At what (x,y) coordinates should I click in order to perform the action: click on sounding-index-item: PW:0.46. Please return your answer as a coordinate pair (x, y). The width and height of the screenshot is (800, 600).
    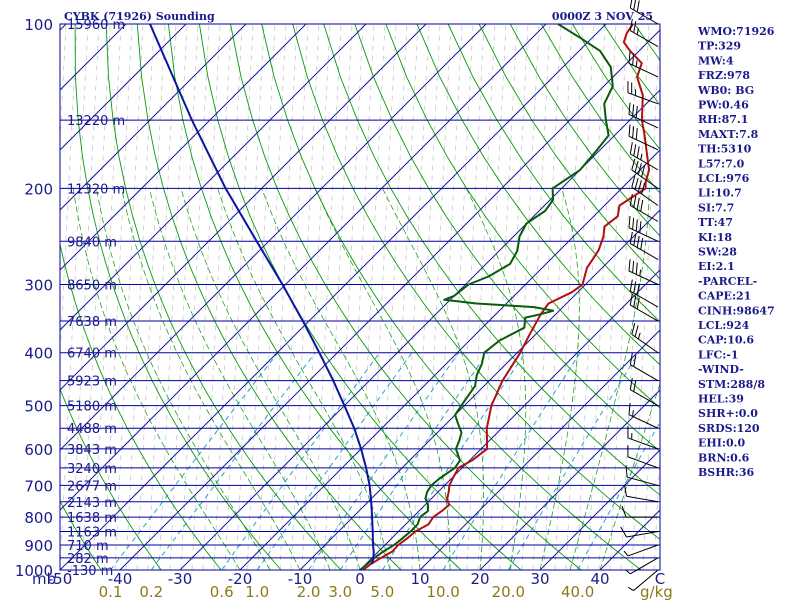
    Looking at the image, I should click on (723, 105).